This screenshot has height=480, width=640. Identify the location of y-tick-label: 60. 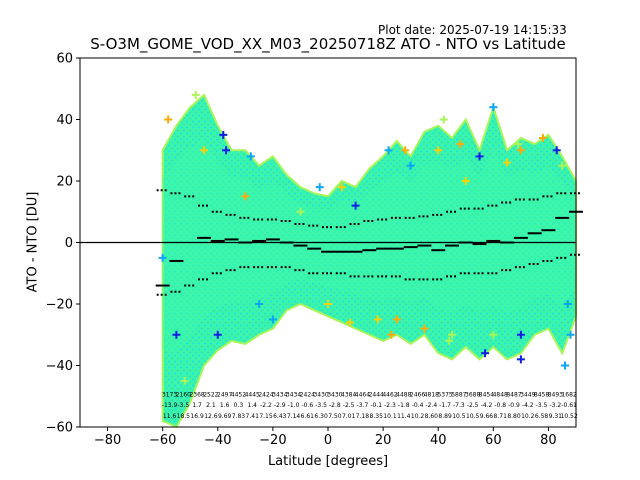
(64, 59).